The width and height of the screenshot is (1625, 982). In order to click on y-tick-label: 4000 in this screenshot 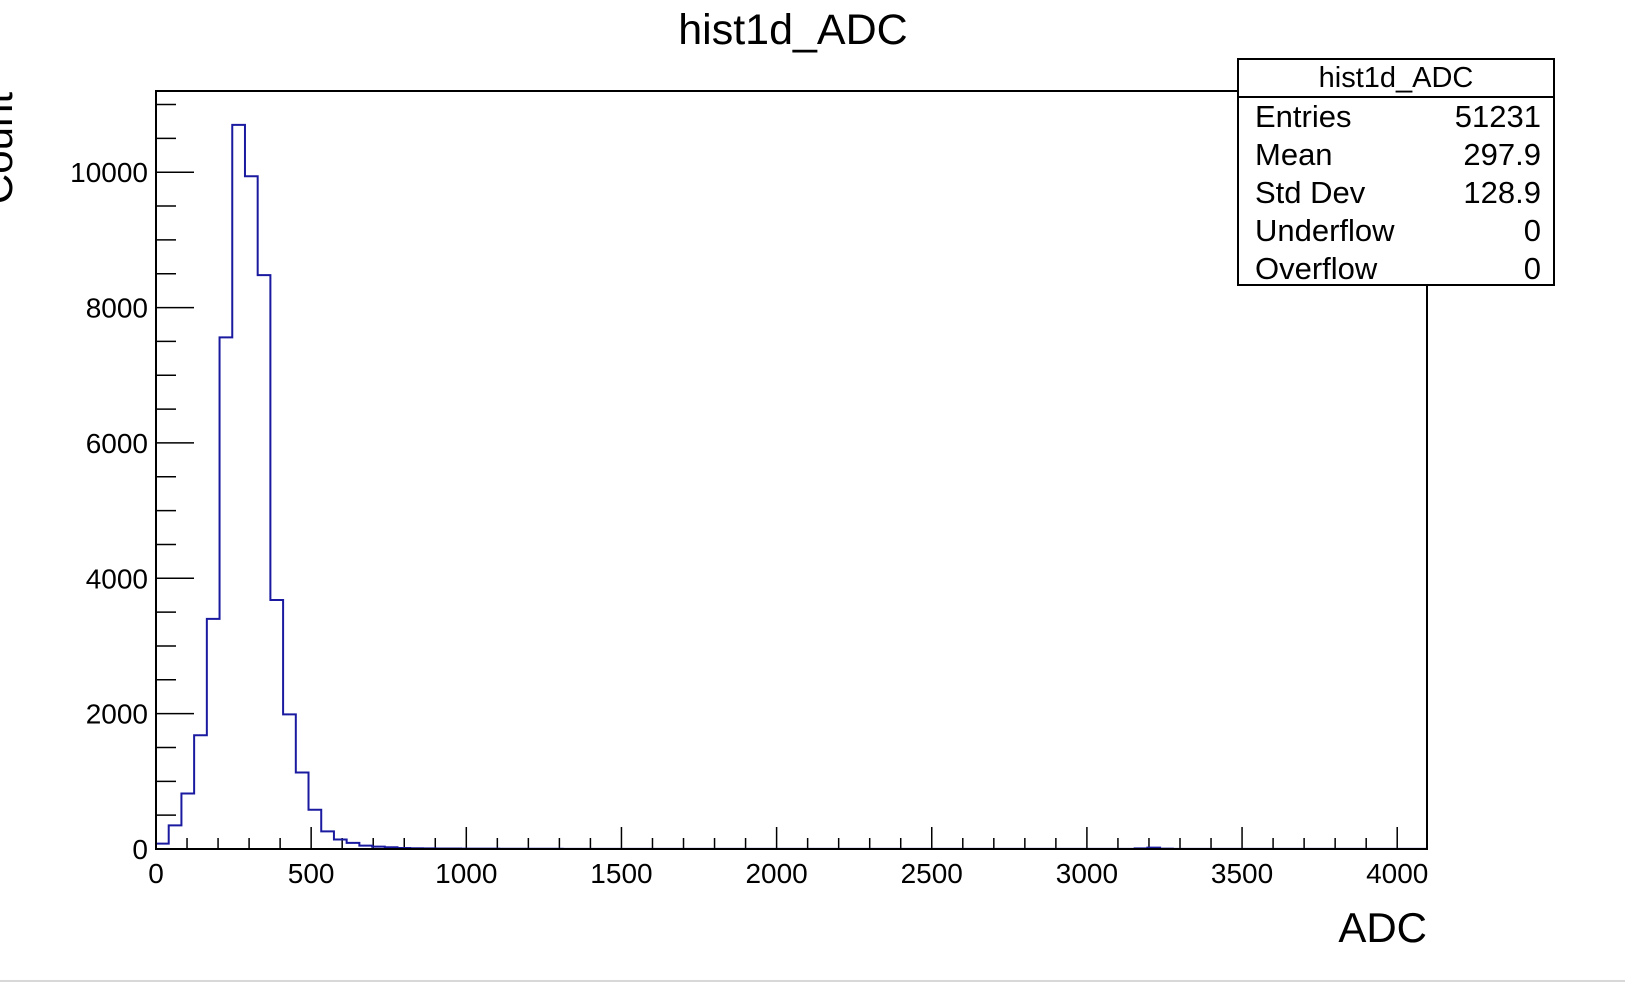, I will do `click(117, 578)`.